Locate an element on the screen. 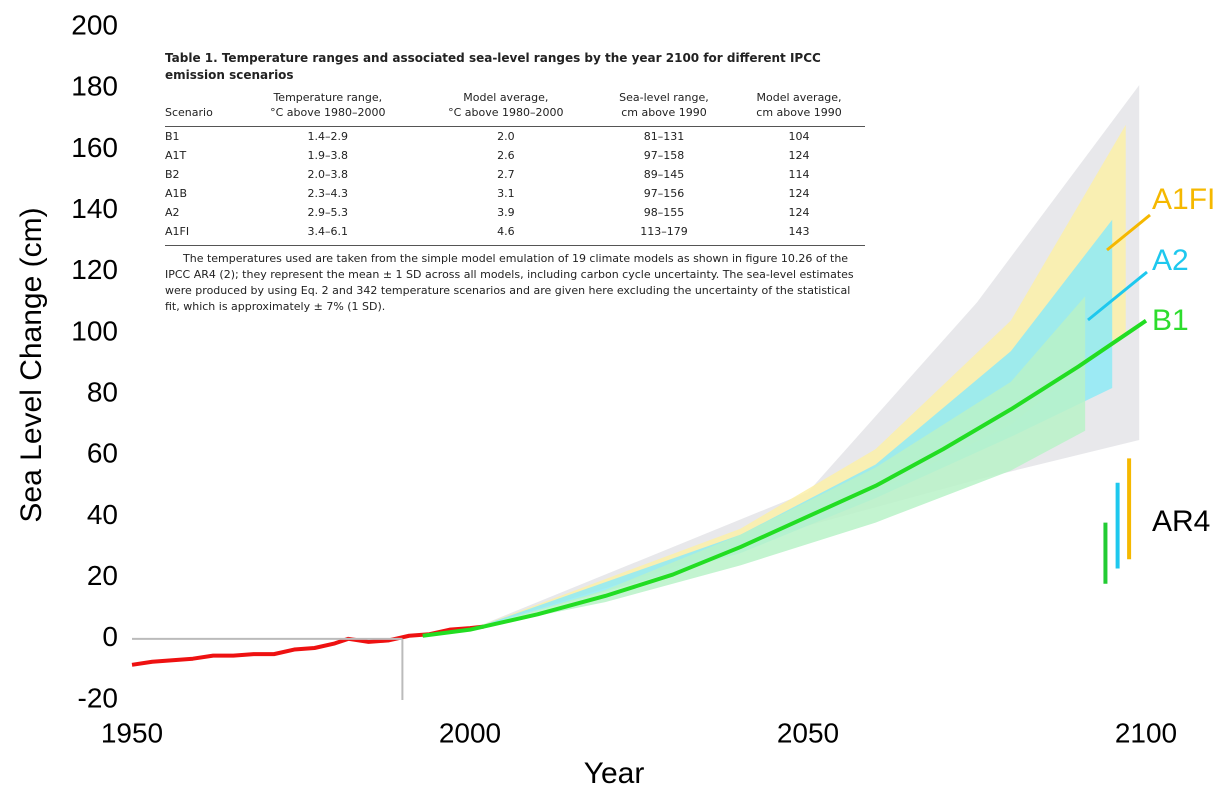 This screenshot has height=796, width=1227. table-cell: 114 is located at coordinates (799, 174).